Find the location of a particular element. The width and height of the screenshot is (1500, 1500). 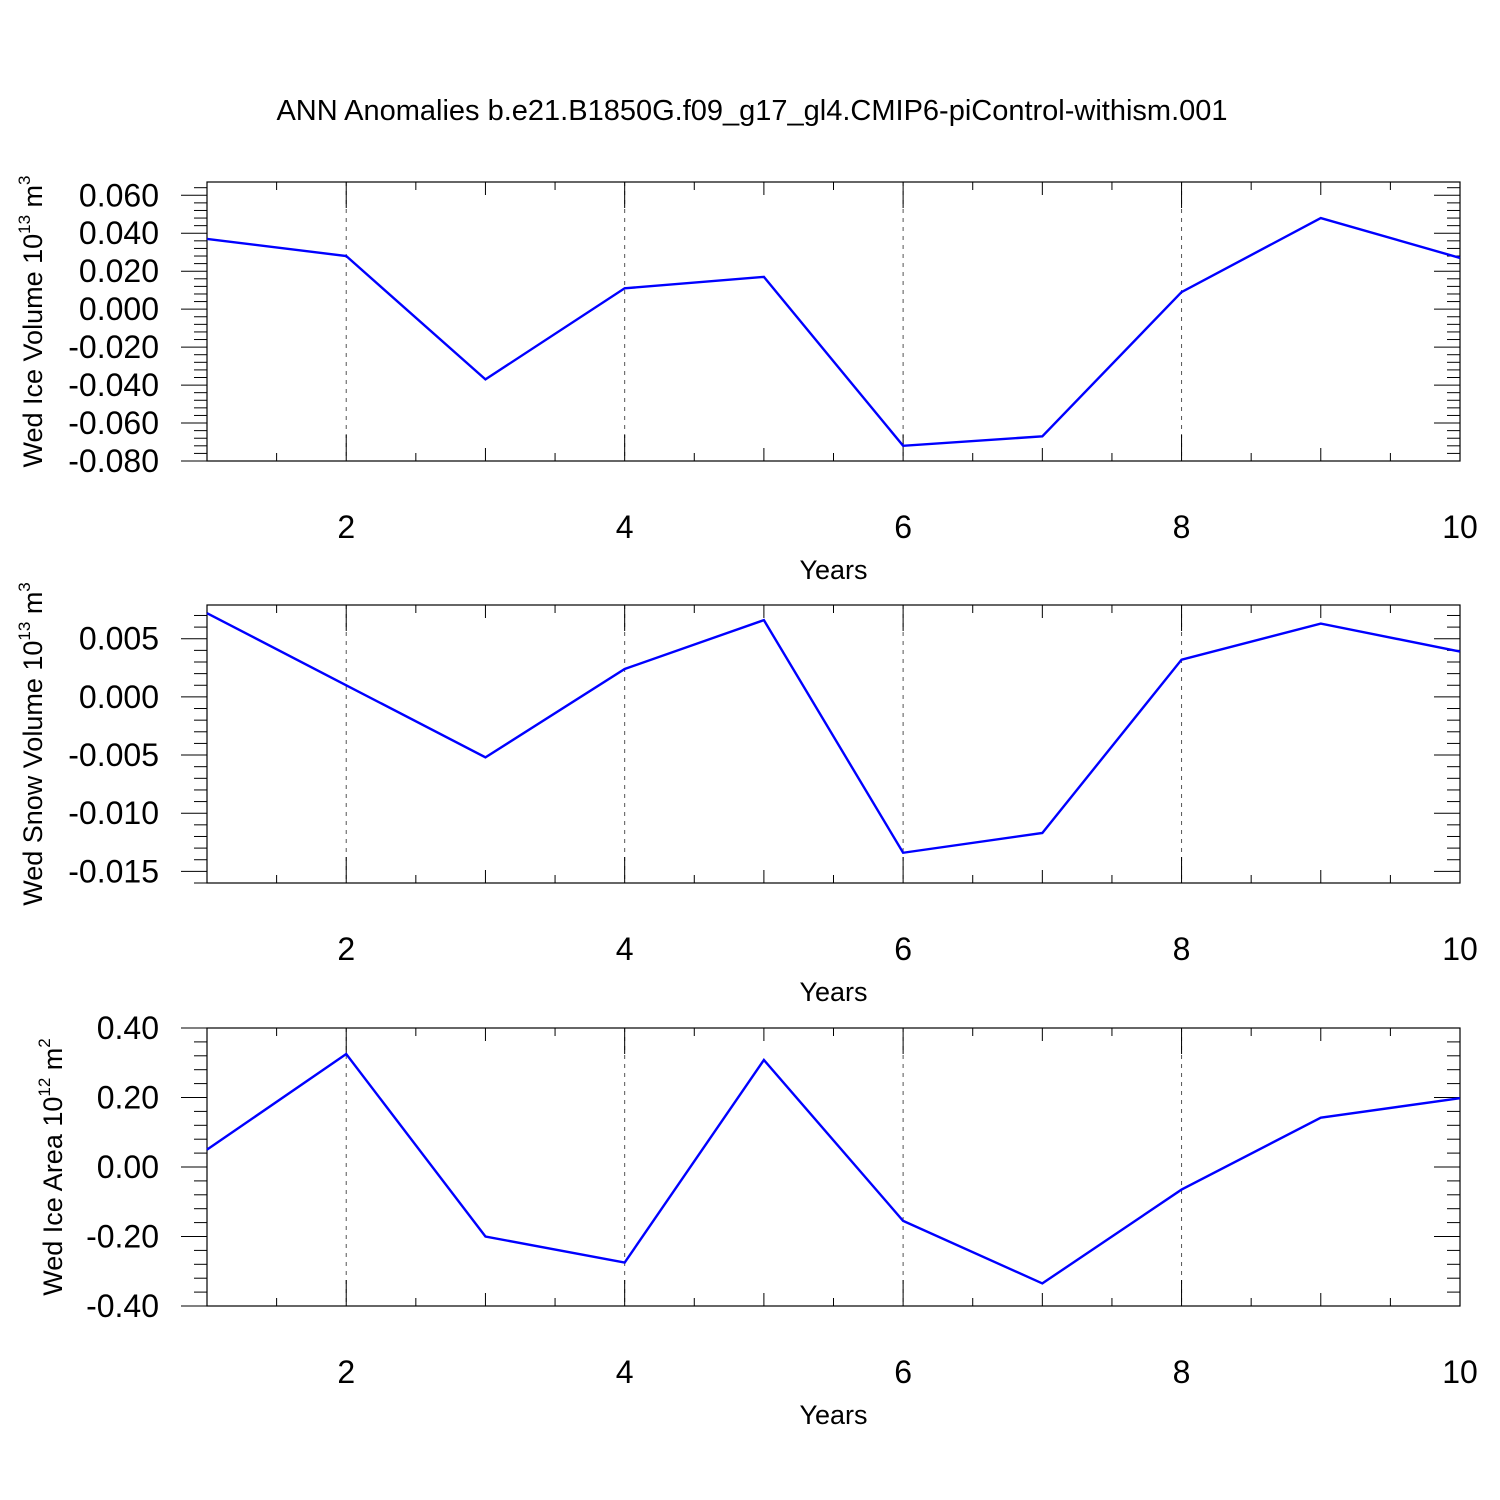

y-tick-label: -0.40 is located at coordinates (122, 1306).